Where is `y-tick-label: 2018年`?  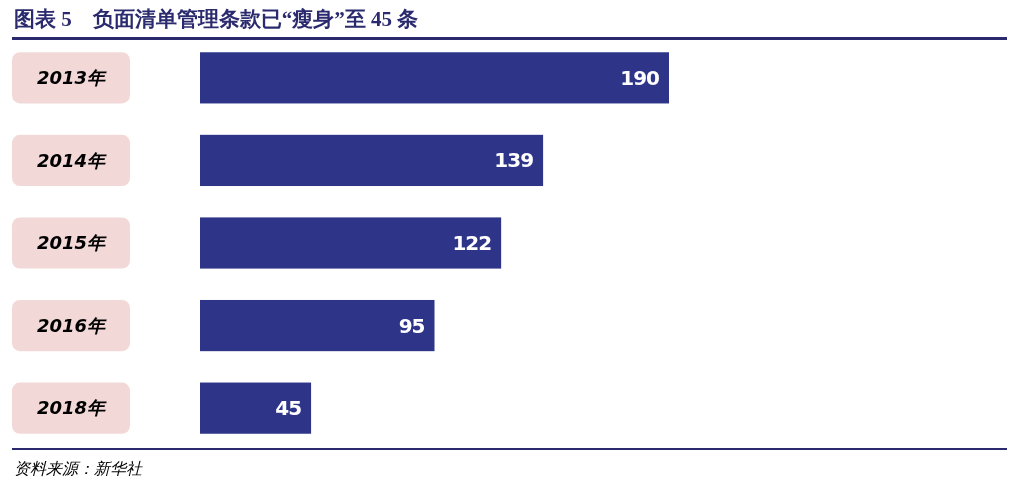 y-tick-label: 2018年 is located at coordinates (72, 408).